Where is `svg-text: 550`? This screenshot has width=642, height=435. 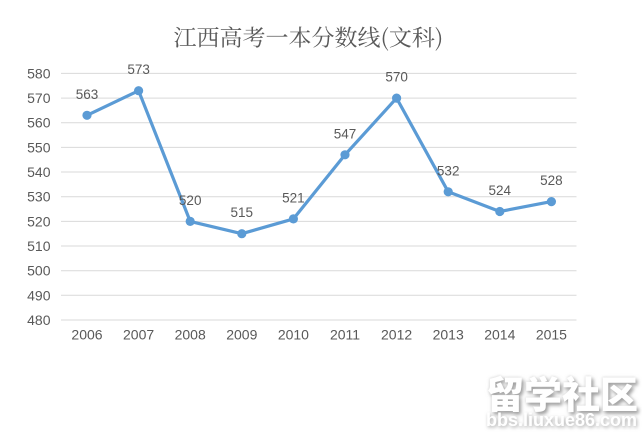
svg-text: 550 is located at coordinates (39, 147).